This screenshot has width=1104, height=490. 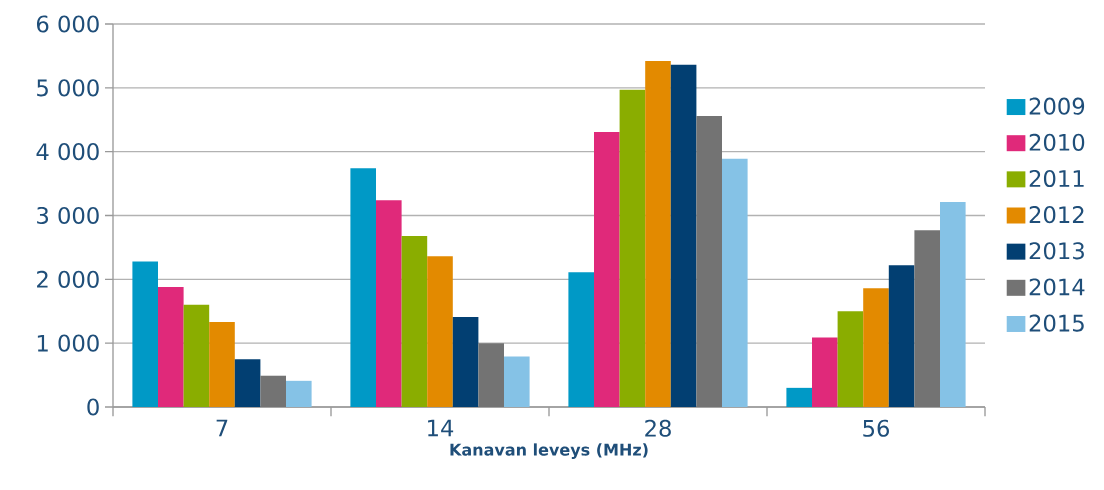 I want to click on x-tick-label: 28, so click(x=658, y=428).